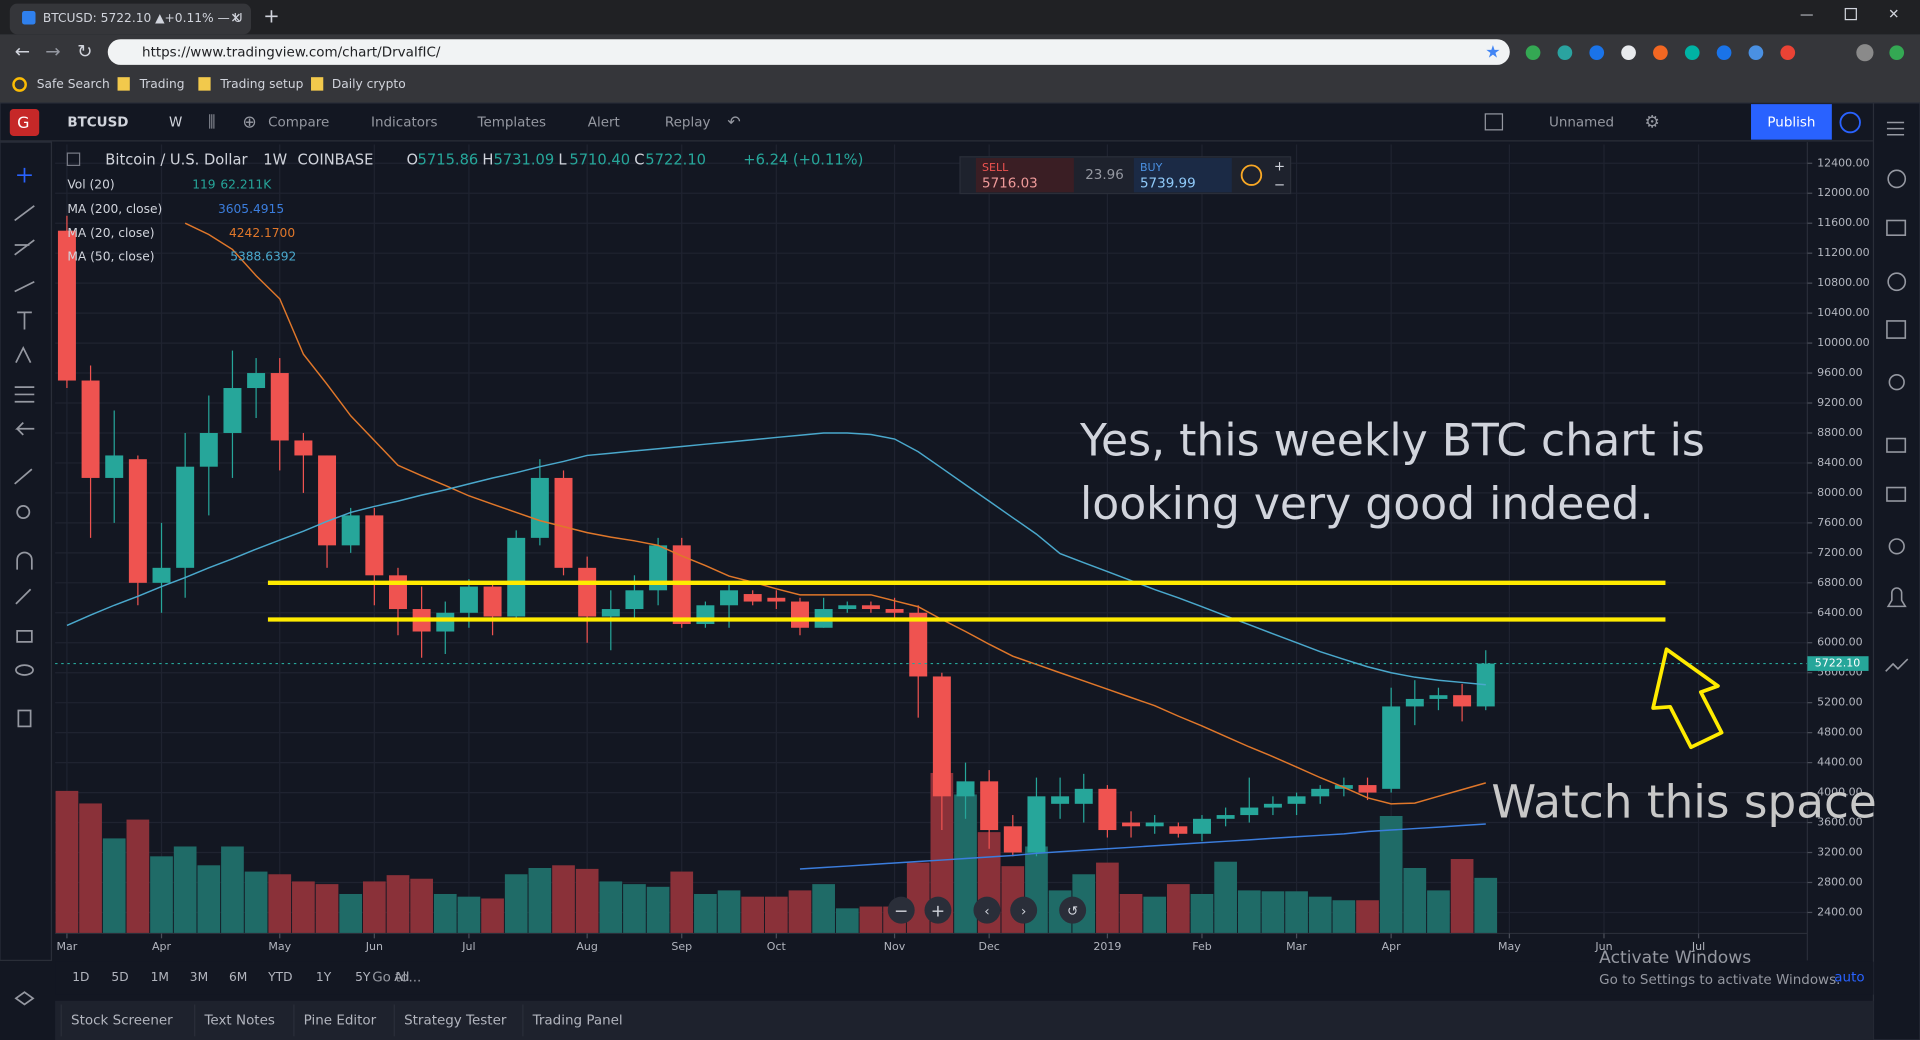 The width and height of the screenshot is (1920, 1040). What do you see at coordinates (175, 122) in the screenshot?
I see `interval: W` at bounding box center [175, 122].